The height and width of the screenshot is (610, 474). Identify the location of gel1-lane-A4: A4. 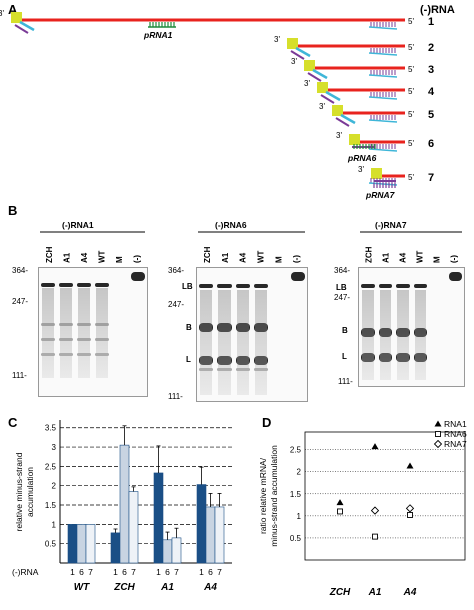
(84, 257).